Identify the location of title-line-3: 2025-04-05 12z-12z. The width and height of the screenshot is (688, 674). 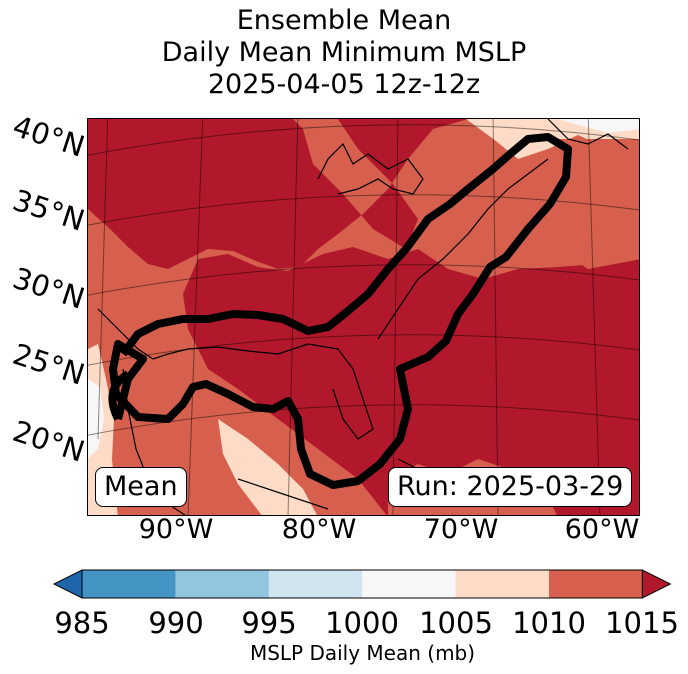
(344, 84).